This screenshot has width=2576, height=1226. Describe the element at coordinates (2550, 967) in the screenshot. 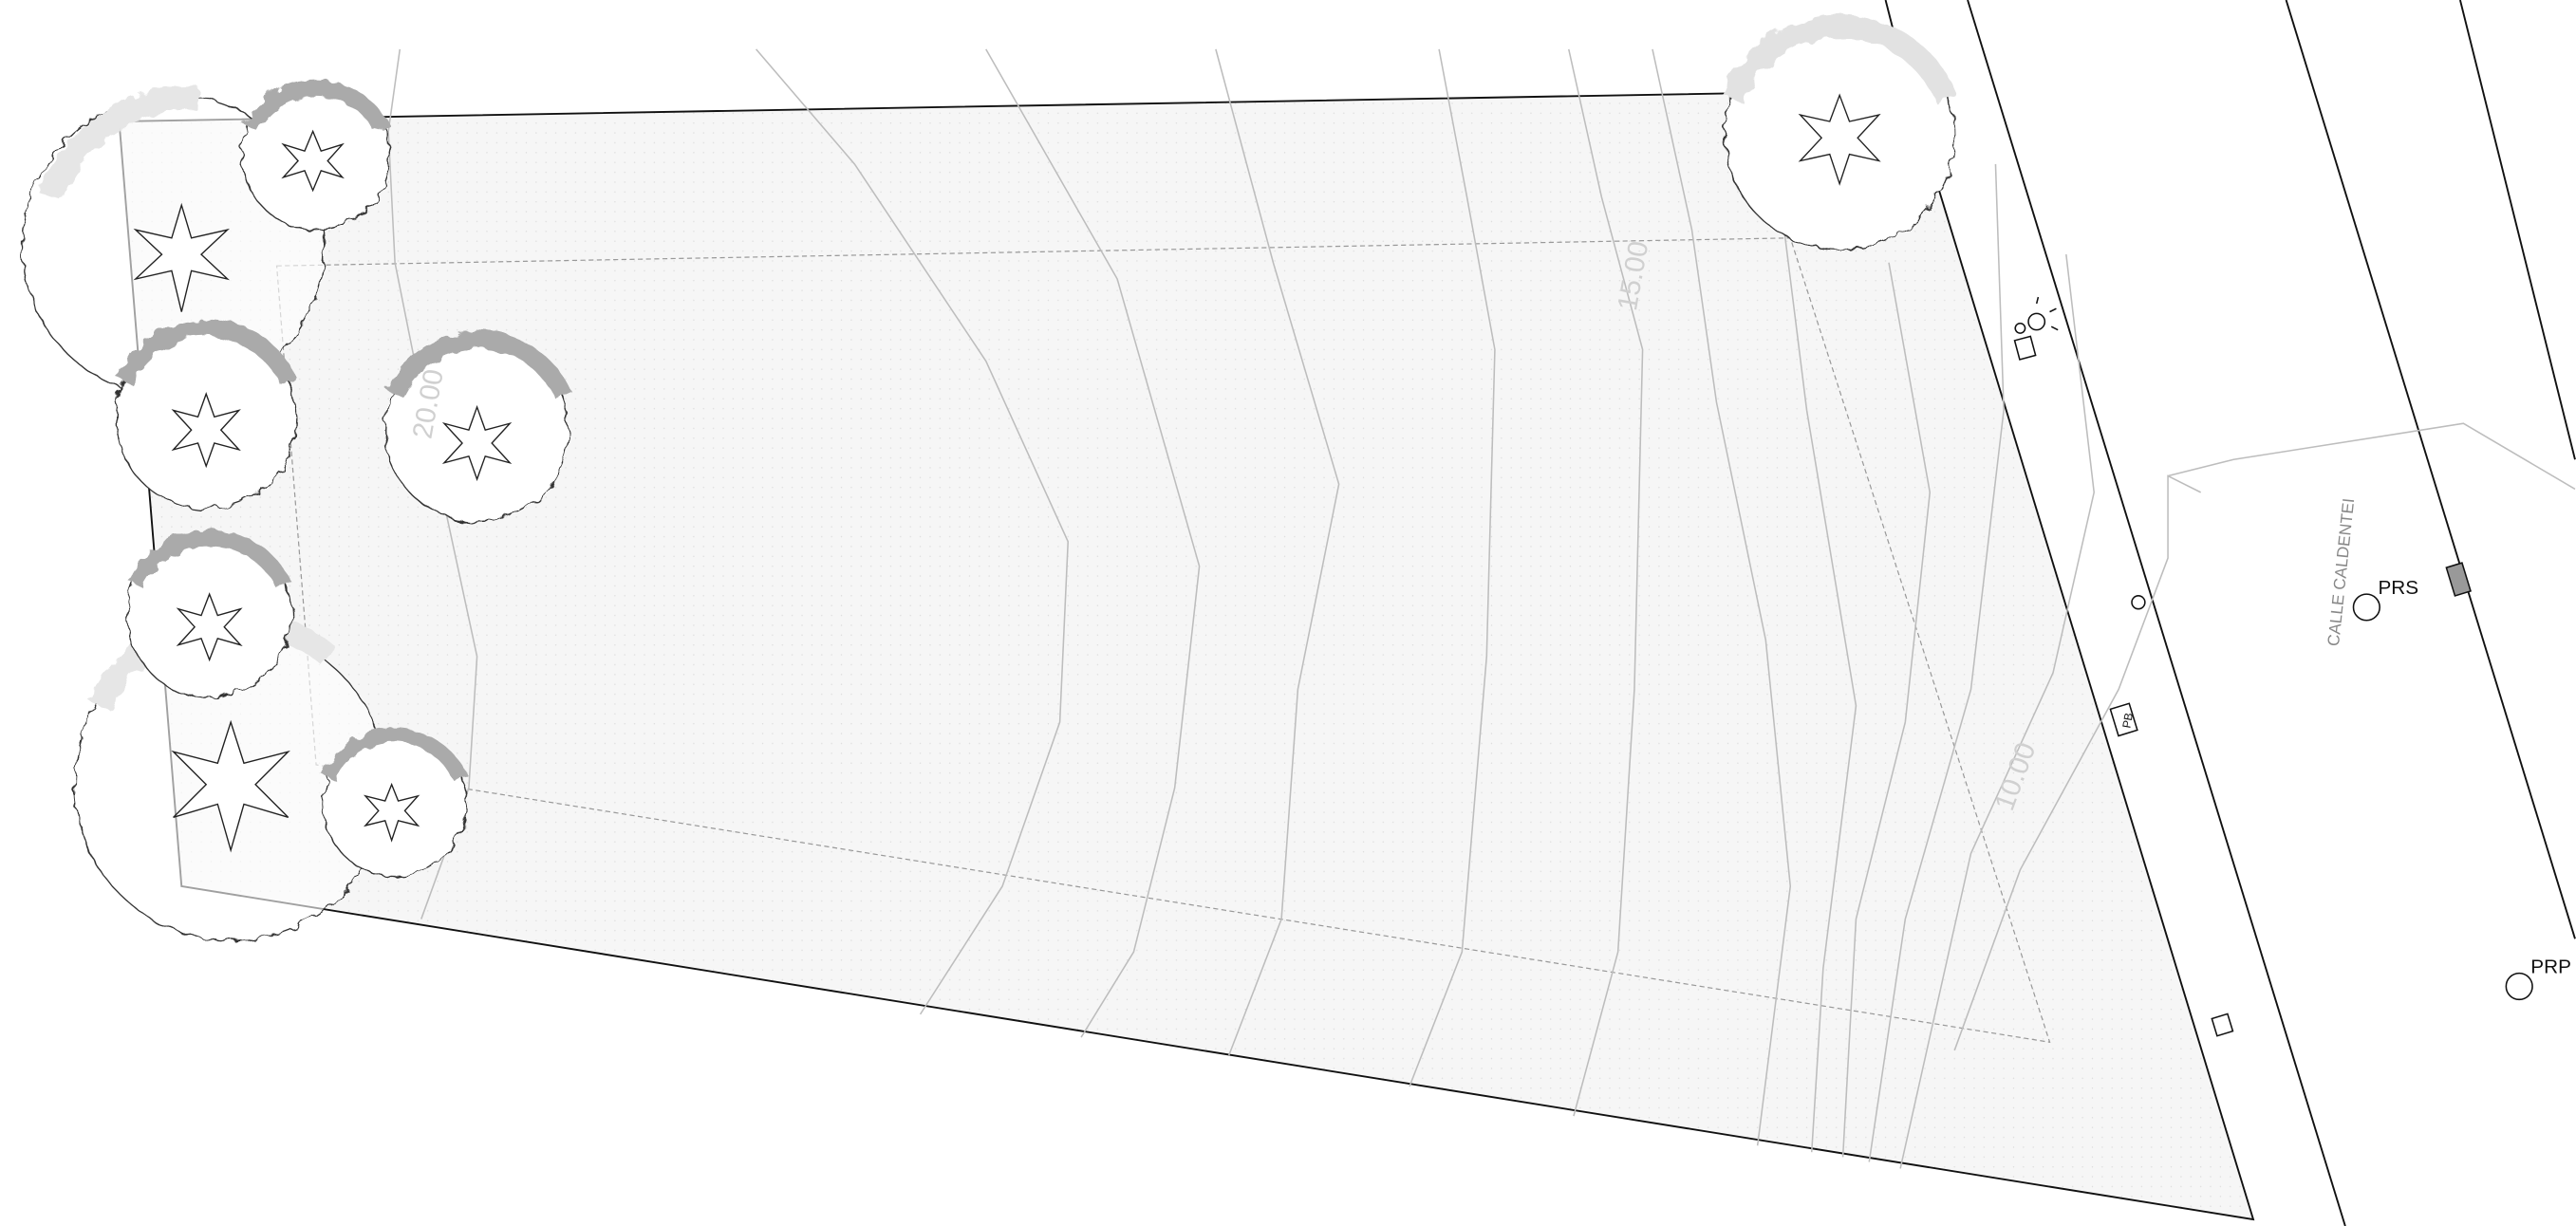

I see `marker-label: PRP` at that location.